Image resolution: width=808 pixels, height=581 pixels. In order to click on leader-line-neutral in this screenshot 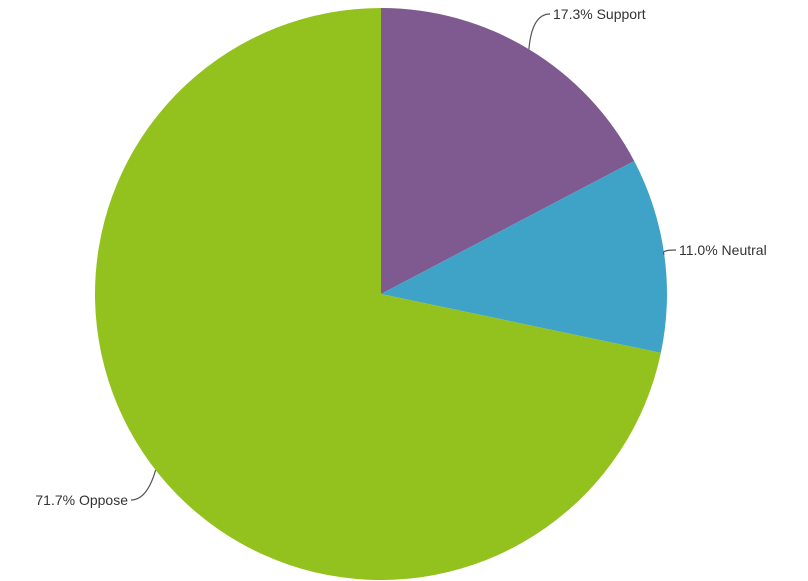, I will do `click(669, 252)`.